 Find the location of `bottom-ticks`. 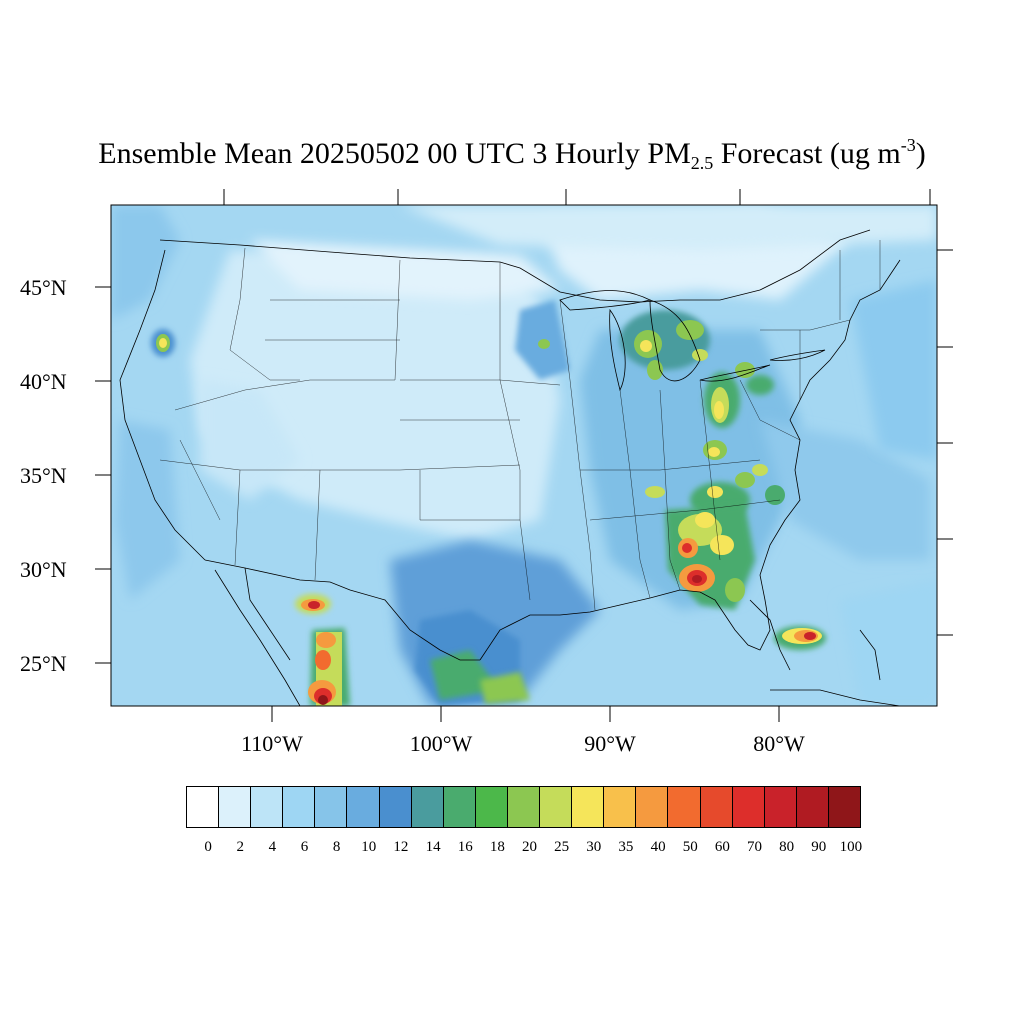

bottom-ticks is located at coordinates (525, 714).